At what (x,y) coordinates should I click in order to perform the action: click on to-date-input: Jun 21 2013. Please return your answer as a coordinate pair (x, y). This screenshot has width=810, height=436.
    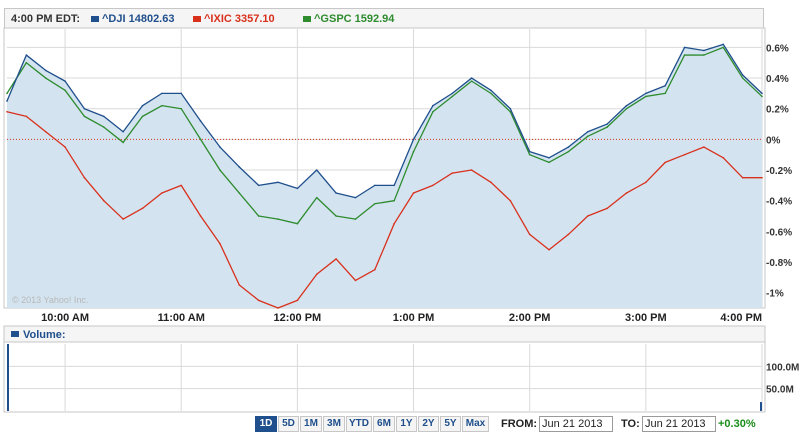
    Looking at the image, I should click on (679, 424).